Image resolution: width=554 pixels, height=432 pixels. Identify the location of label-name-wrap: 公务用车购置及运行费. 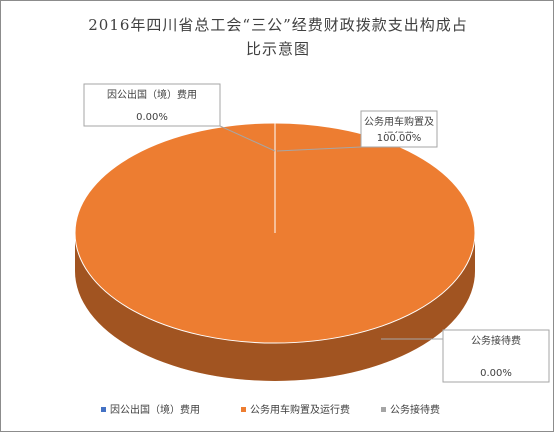
(399, 125).